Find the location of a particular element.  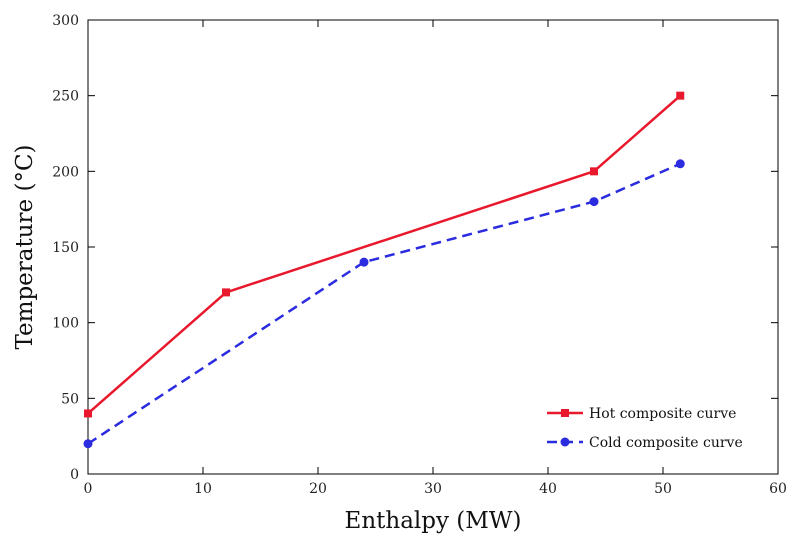

legend: Hot composite curve Cold composite curve is located at coordinates (645, 428).